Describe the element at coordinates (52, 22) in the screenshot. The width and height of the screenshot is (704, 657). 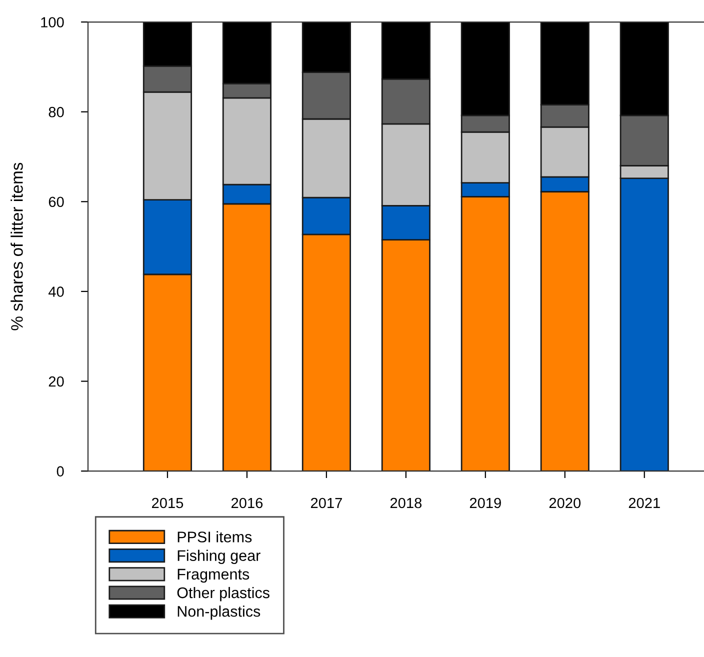
I see `y-tick-label: 100` at that location.